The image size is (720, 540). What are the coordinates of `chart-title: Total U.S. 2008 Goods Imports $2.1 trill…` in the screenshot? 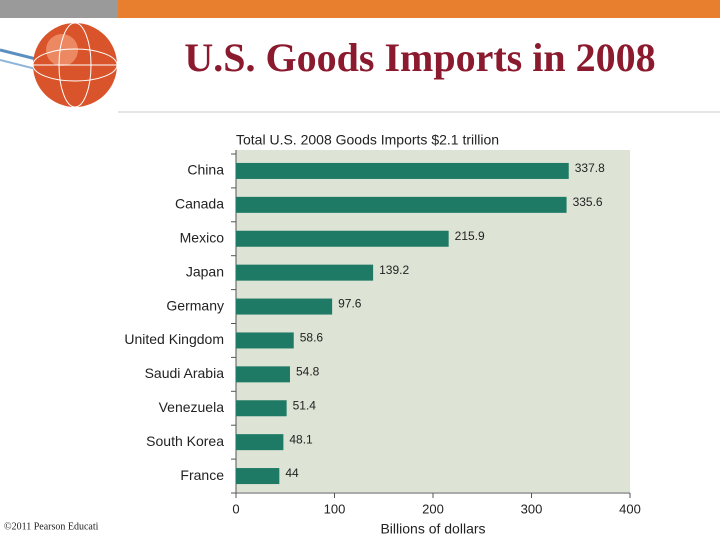 It's located at (367, 140).